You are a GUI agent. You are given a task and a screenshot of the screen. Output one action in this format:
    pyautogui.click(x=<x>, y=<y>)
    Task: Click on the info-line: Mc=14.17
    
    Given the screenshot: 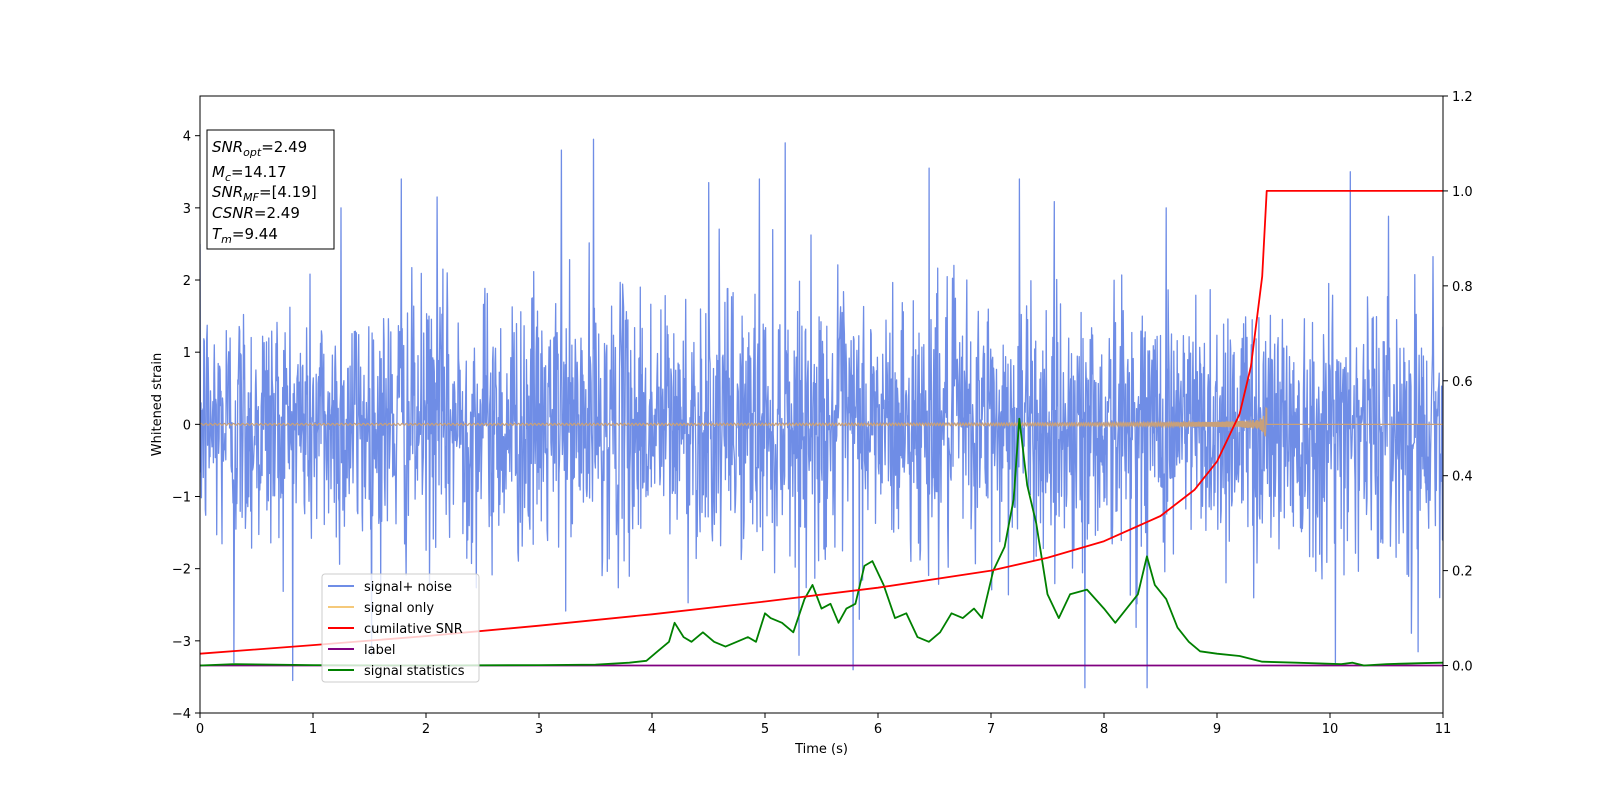 What is the action you would take?
    pyautogui.click(x=249, y=173)
    